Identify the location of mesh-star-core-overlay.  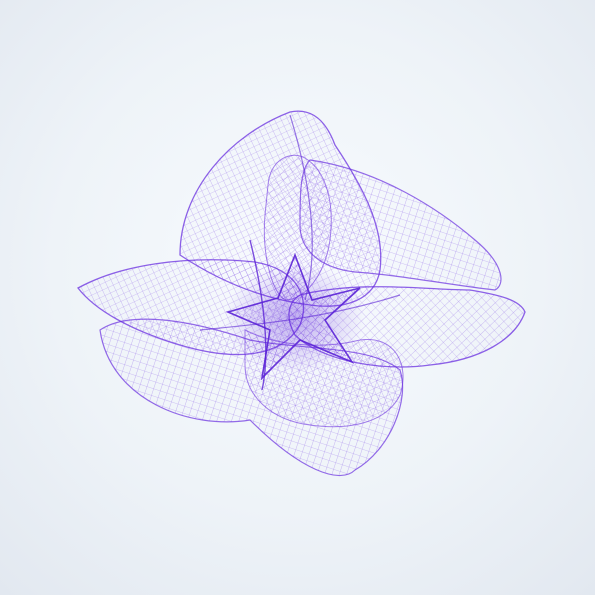
(294, 316).